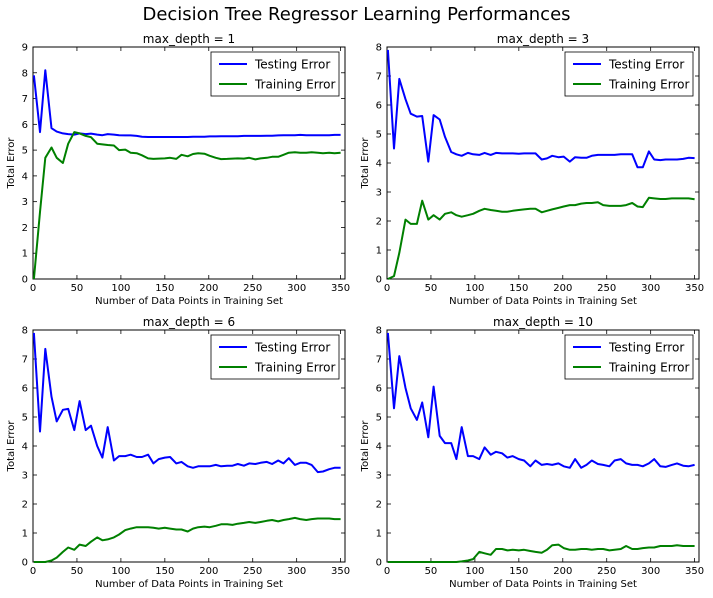 The height and width of the screenshot is (598, 713). Describe the element at coordinates (543, 39) in the screenshot. I see `subplot-title: max_depth = 3` at that location.